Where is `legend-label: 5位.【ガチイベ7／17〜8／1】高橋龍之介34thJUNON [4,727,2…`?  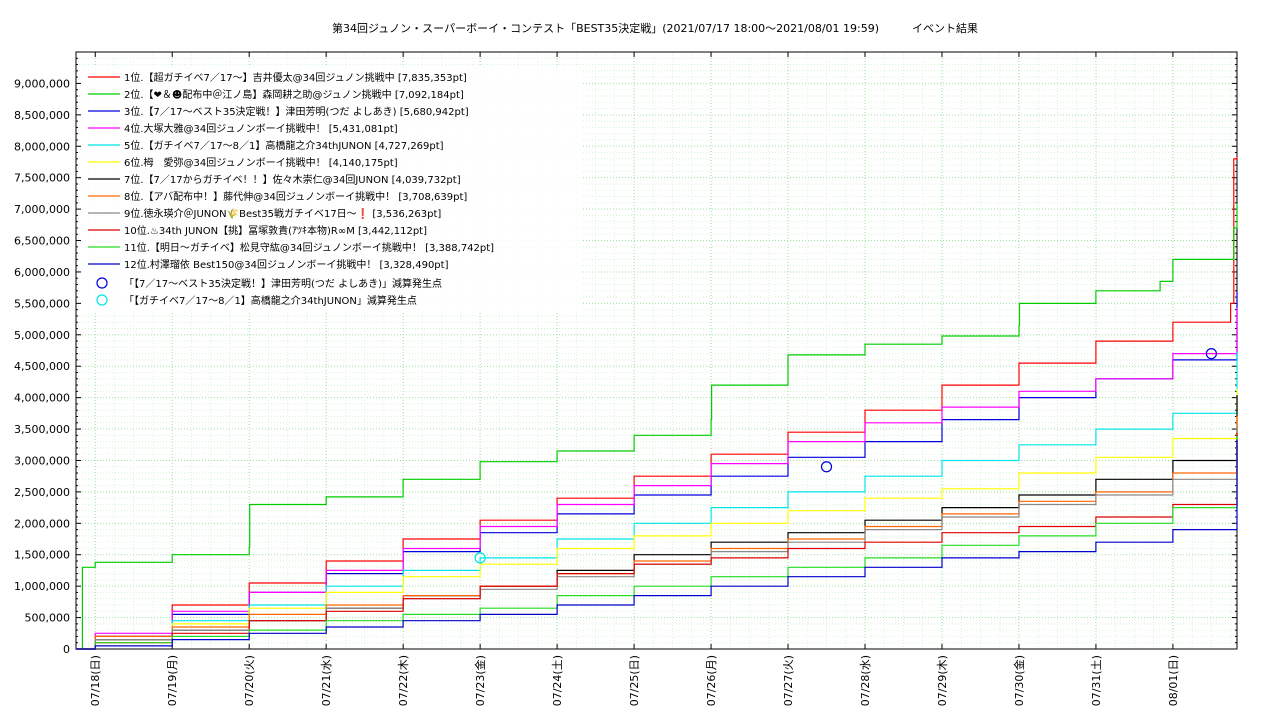 legend-label: 5位.【ガチイベ7／17〜8／1】高橋龍之介34thJUNON [4,727,2… is located at coordinates (284, 145).